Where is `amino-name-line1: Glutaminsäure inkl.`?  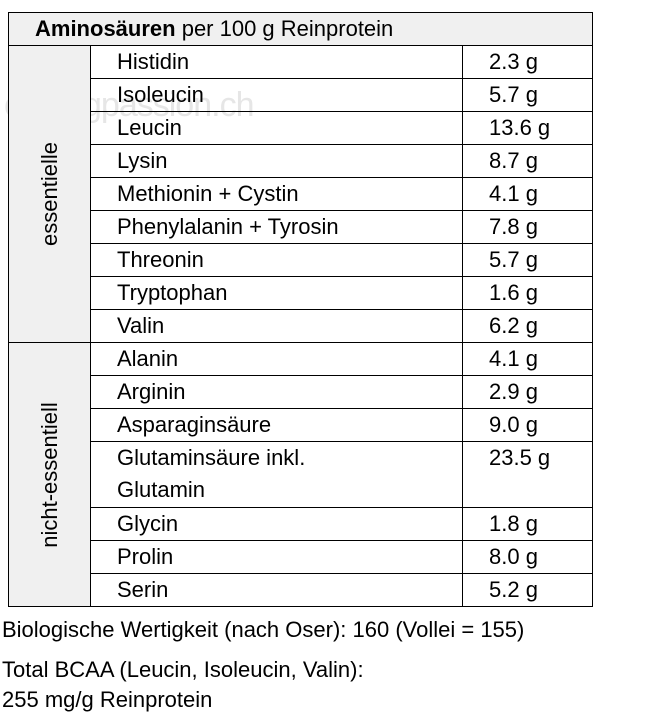 amino-name-line1: Glutaminsäure inkl. is located at coordinates (211, 457).